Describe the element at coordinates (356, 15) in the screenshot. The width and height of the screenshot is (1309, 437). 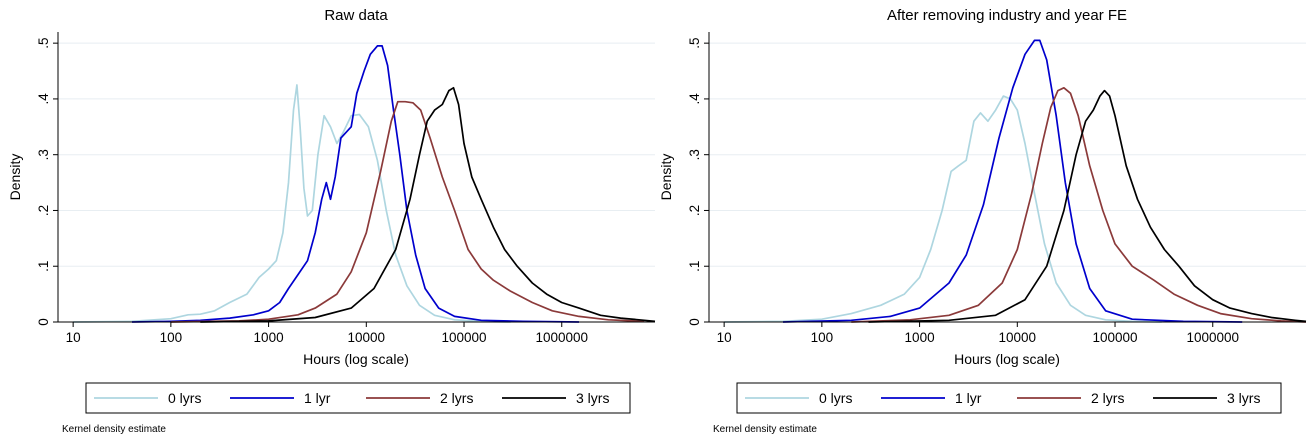
I see `chart-title: Raw data` at that location.